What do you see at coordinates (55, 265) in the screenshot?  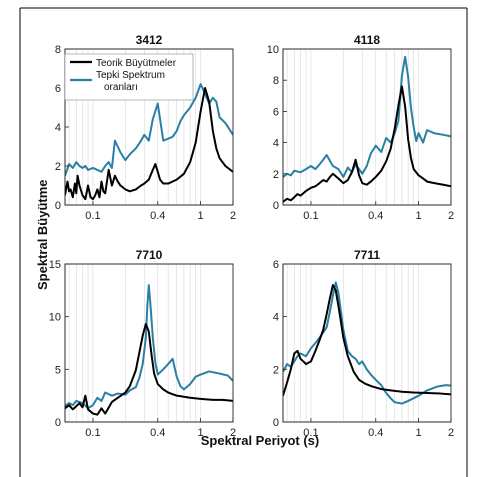 I see `y-tick-label: 15` at bounding box center [55, 265].